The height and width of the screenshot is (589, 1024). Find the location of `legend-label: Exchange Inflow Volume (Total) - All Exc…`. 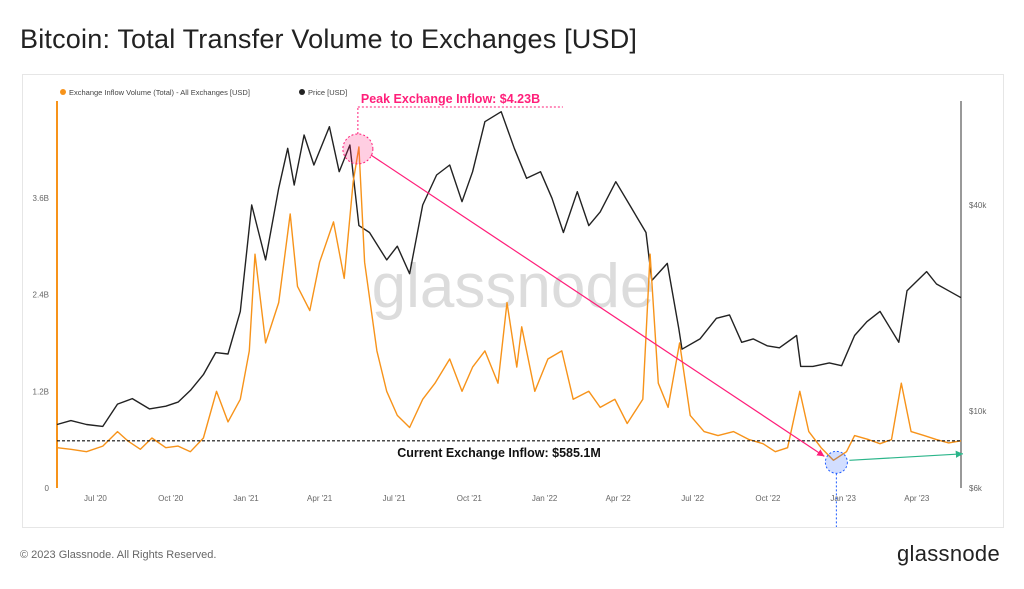

legend-label: Exchange Inflow Volume (Total) - All Exc… is located at coordinates (159, 92).